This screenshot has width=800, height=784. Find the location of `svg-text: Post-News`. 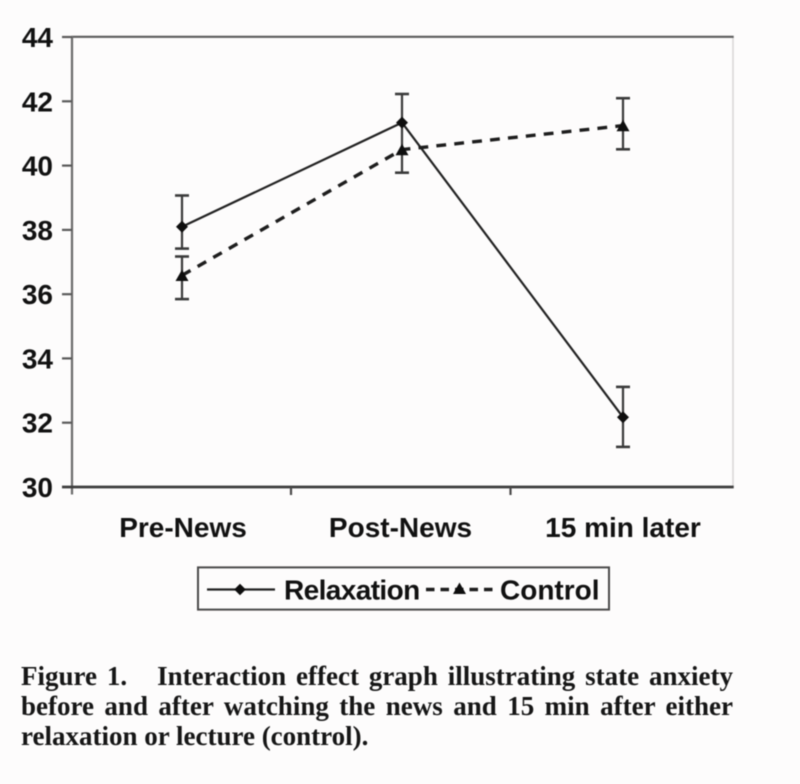

svg-text: Post-News is located at coordinates (400, 527).